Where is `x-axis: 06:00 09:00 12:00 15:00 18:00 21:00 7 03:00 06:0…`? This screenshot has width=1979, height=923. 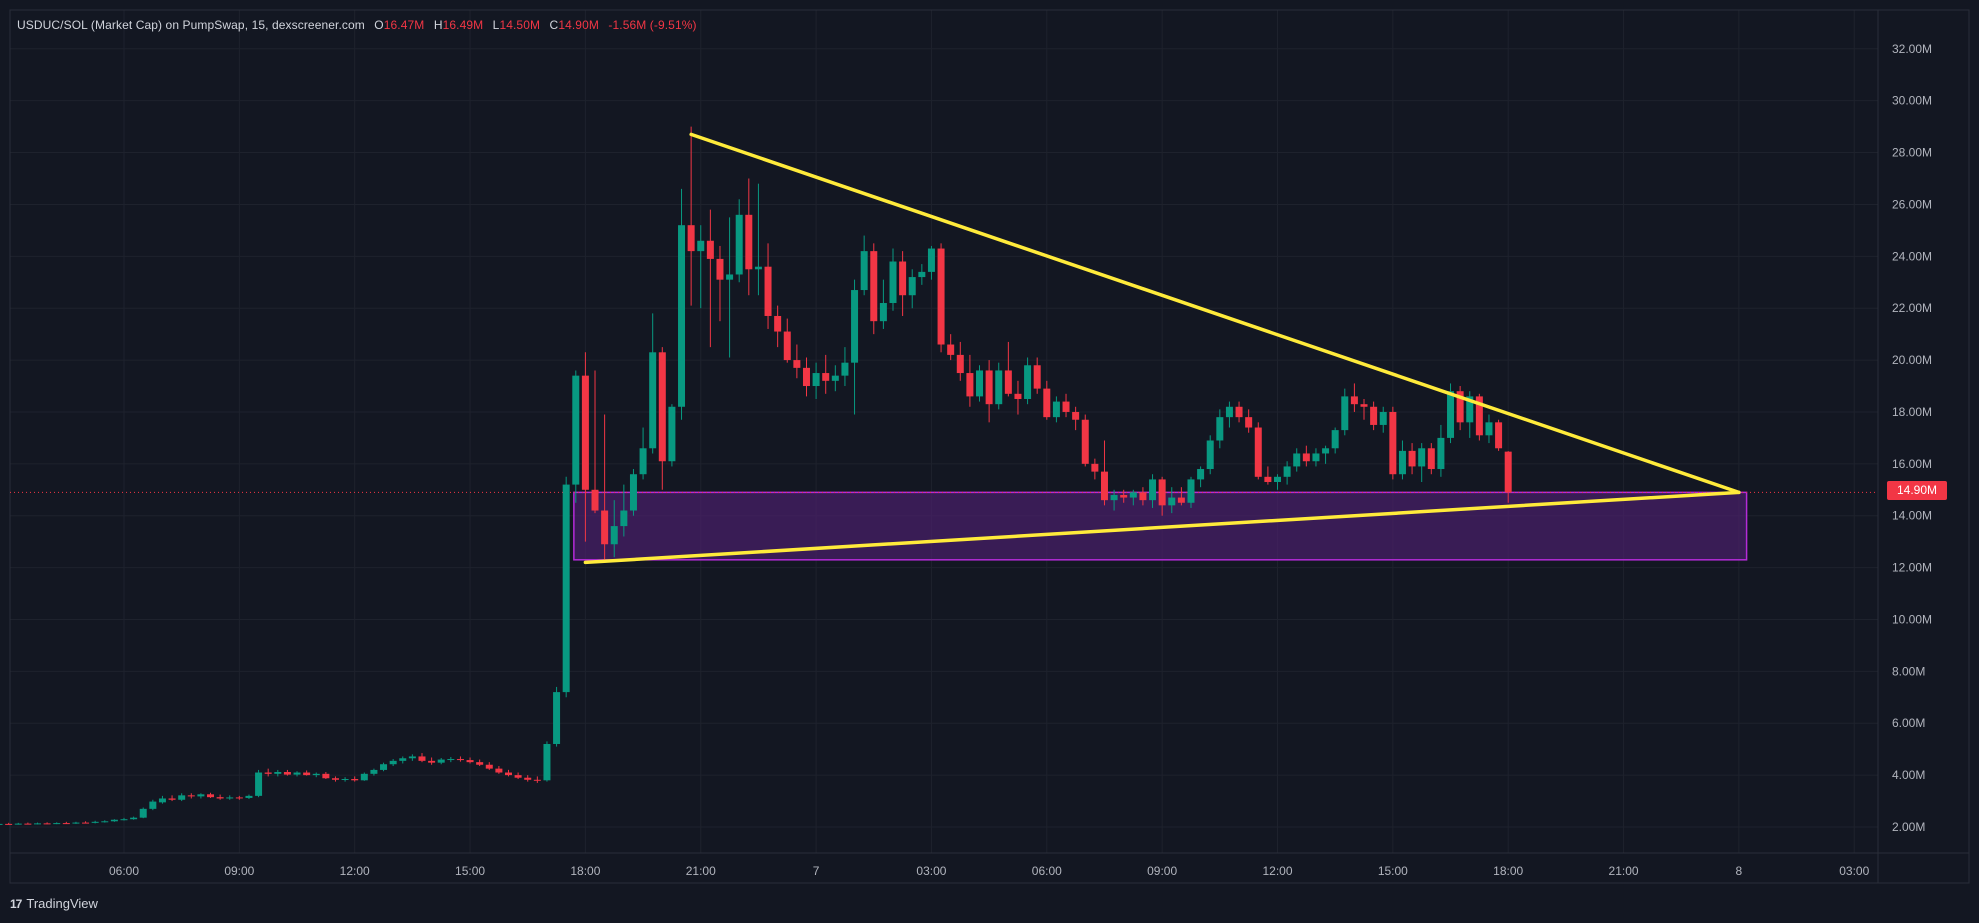 x-axis: 06:00 09:00 12:00 15:00 18:00 21:00 7 03:00 06:0… is located at coordinates (989, 871).